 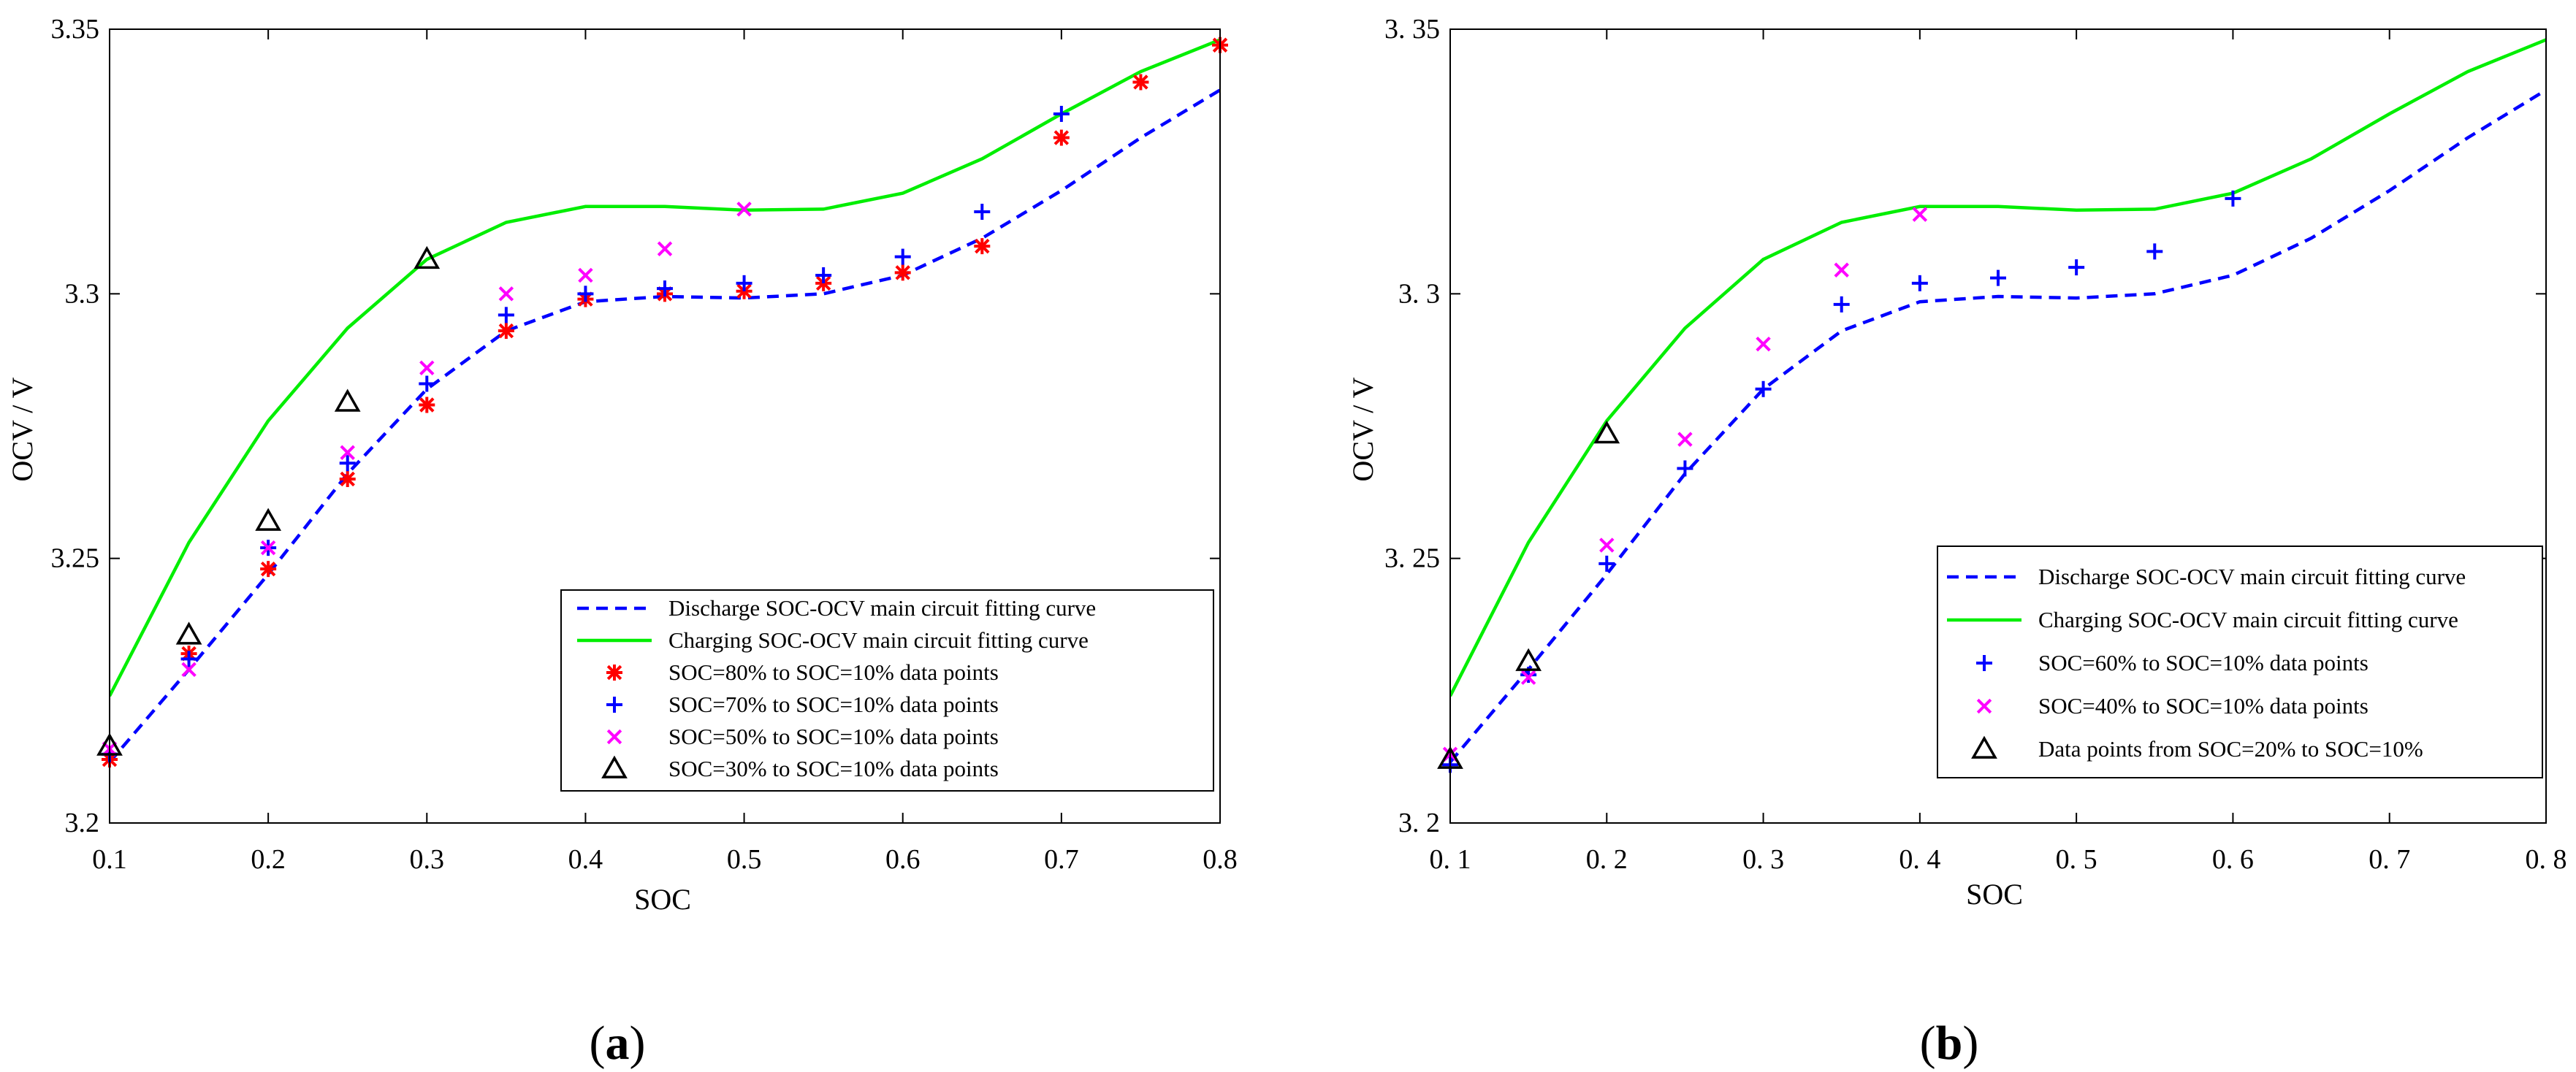 I want to click on legend-entry-a-5: SOC=30% to SOC=10% data points, so click(x=834, y=768).